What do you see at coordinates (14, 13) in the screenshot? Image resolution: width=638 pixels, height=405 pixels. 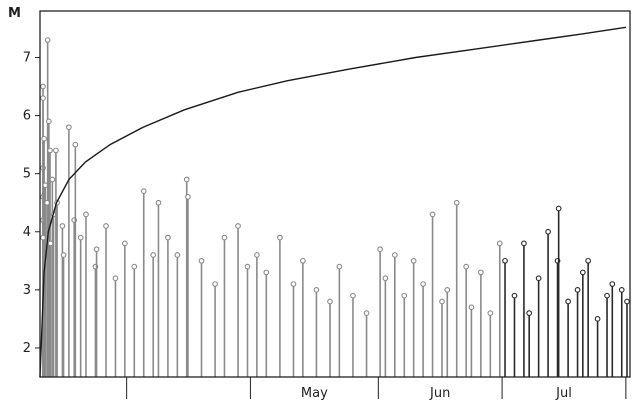 I see `y-axis-title: M` at bounding box center [14, 13].